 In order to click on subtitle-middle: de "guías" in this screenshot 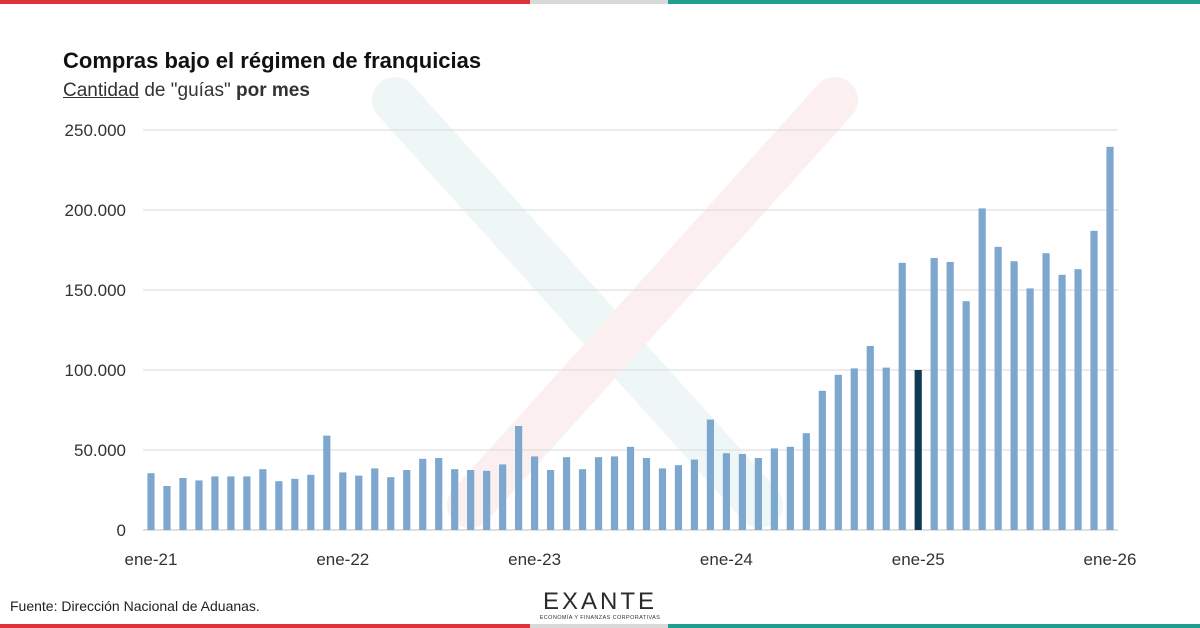, I will do `click(188, 90)`.